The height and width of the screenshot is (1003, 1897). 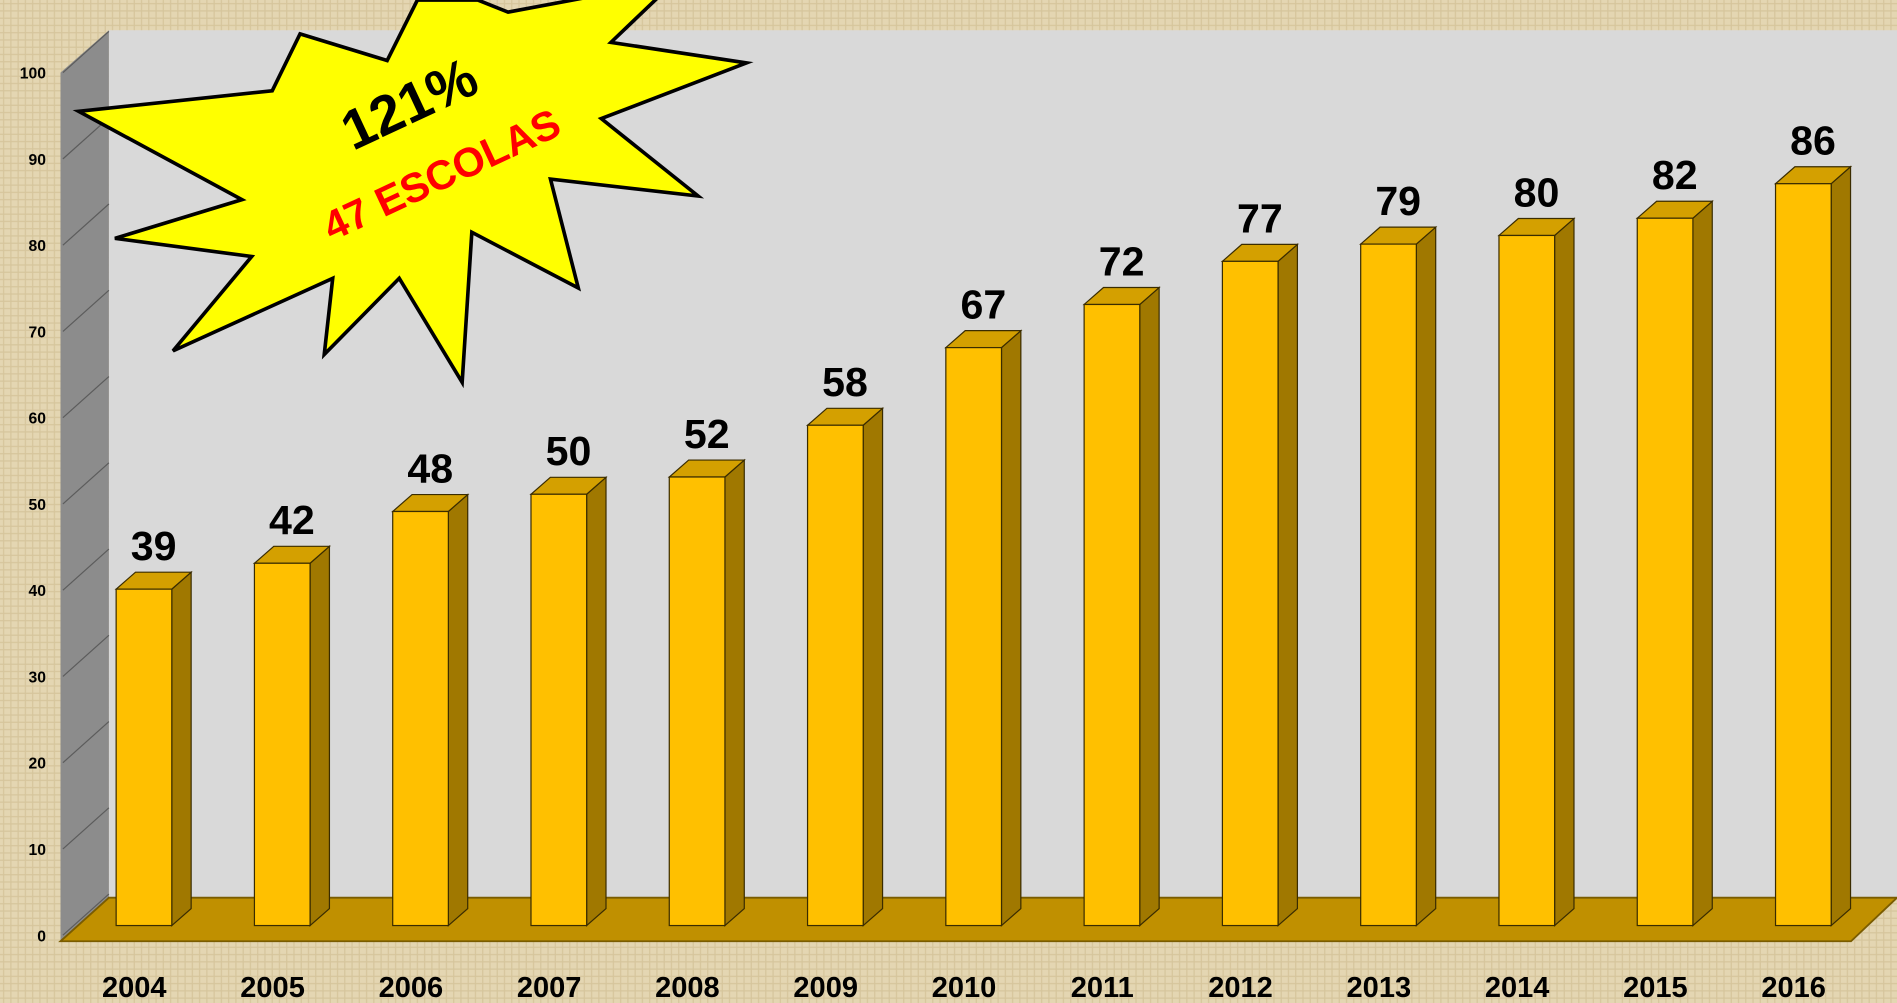 I want to click on side-wall, so click(x=84, y=486).